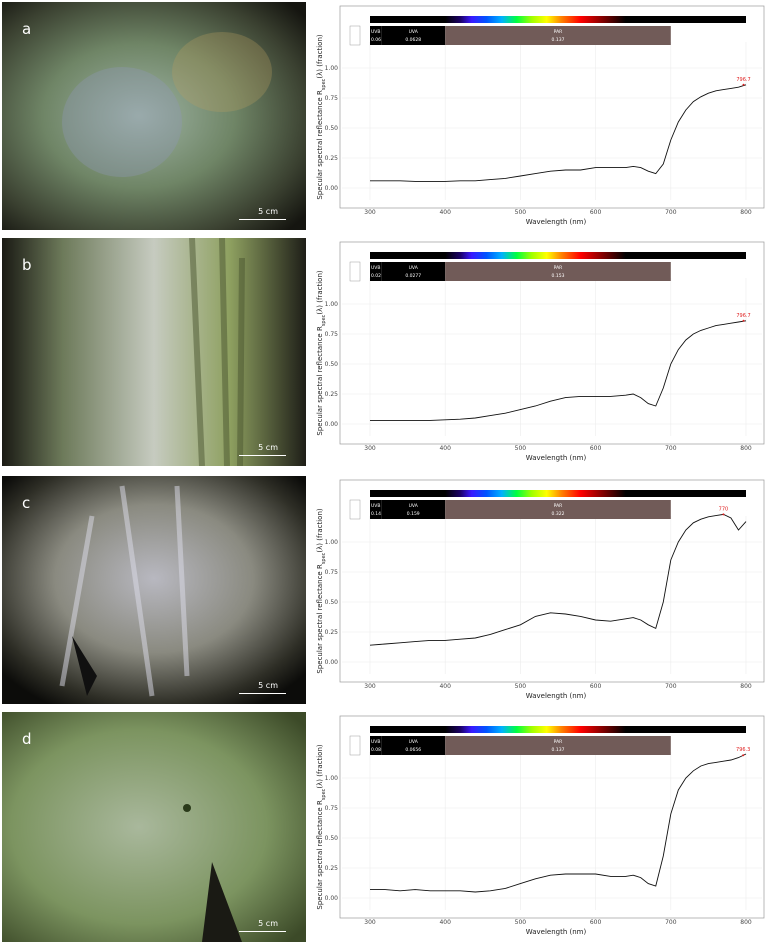 The height and width of the screenshot is (944, 768). What do you see at coordinates (377, 514) in the screenshot?
I see `band-value: 0.144` at bounding box center [377, 514].